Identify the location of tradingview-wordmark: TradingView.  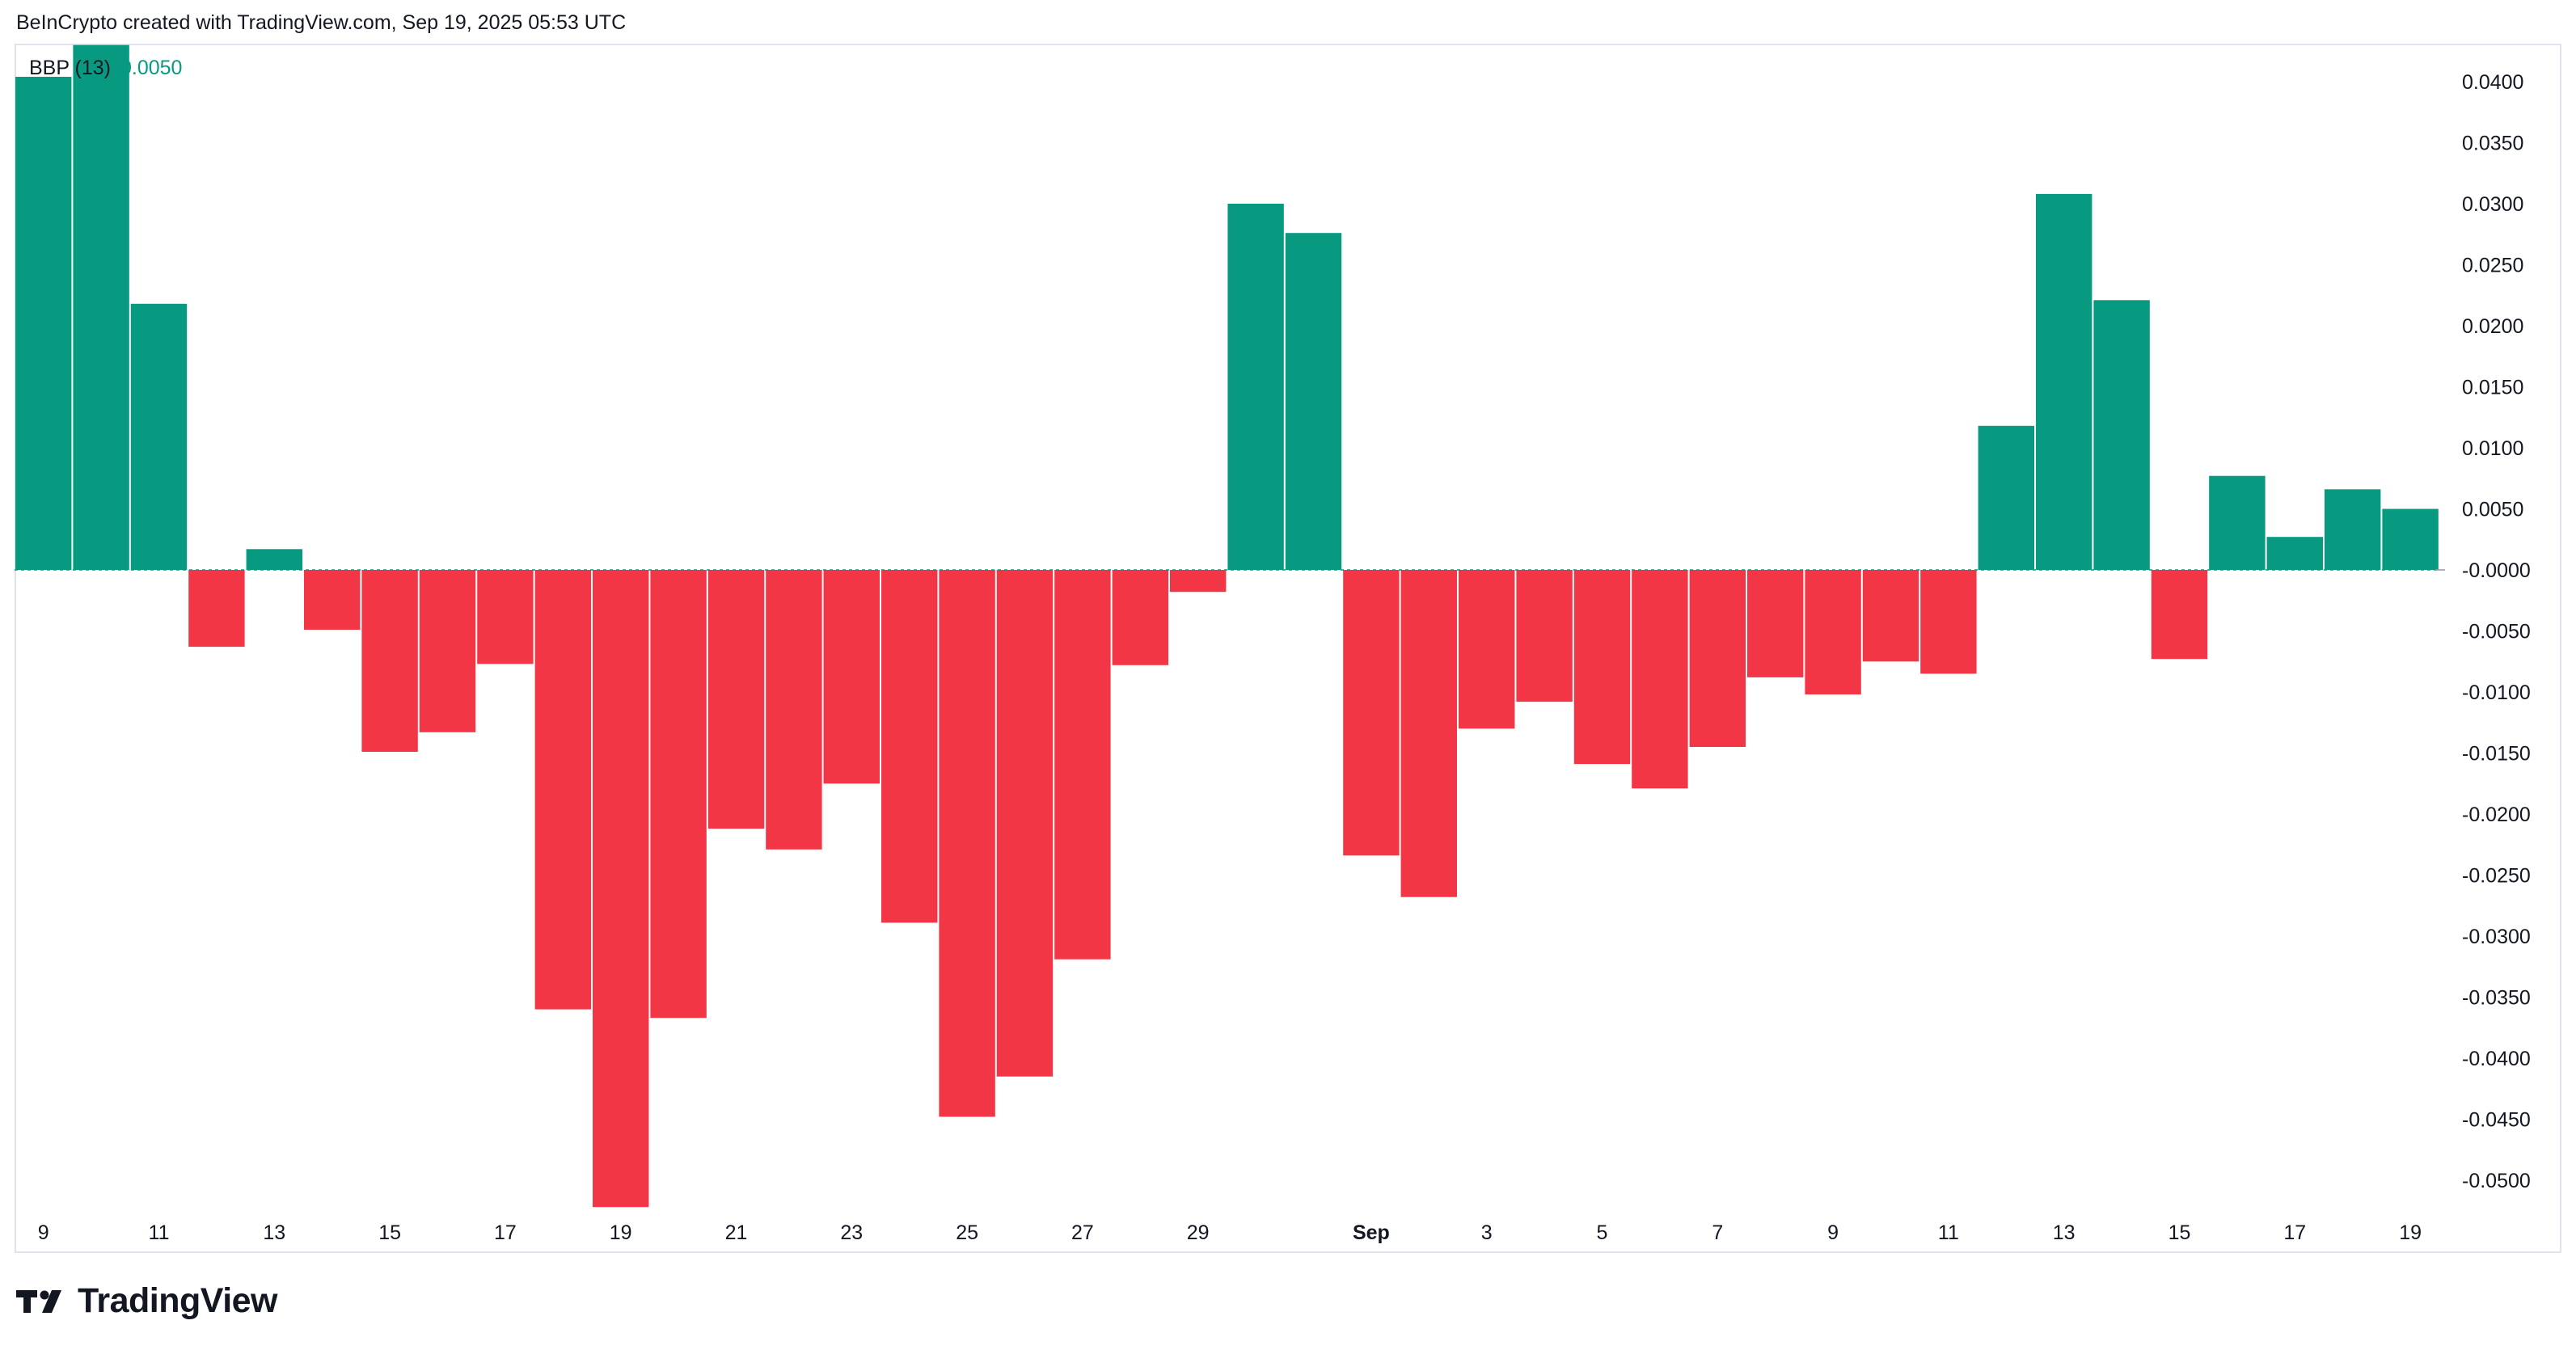
(178, 1300).